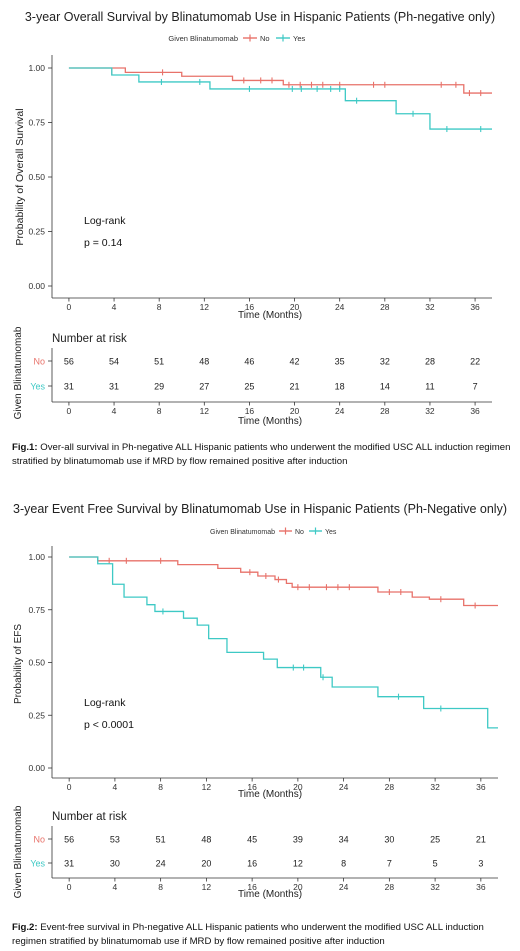 This screenshot has width=520, height=951. What do you see at coordinates (298, 864) in the screenshot?
I see `risk-count-yes: 12` at bounding box center [298, 864].